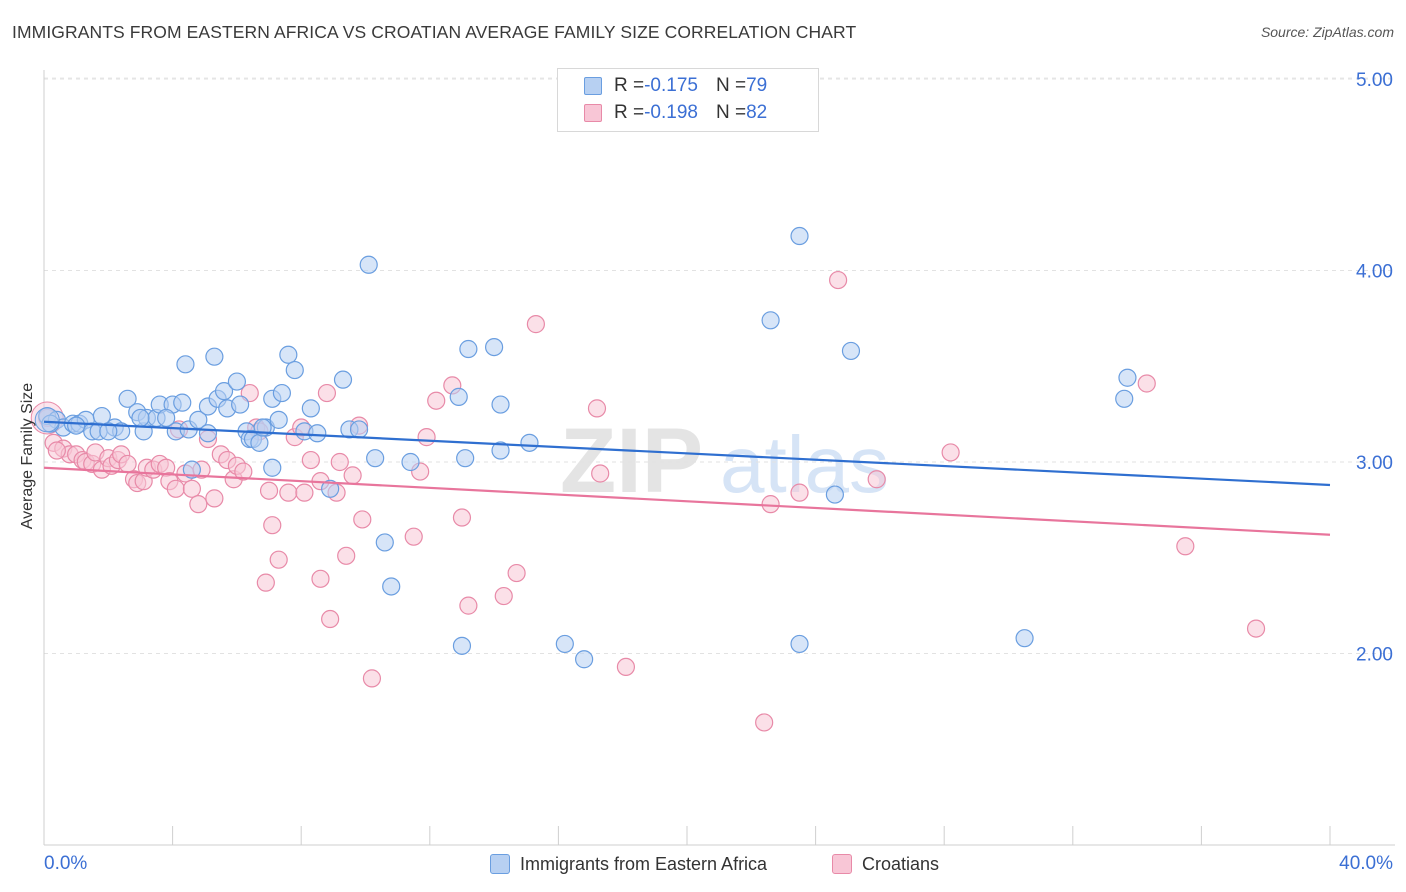  Describe the element at coordinates (1374, 272) in the screenshot. I see `y-tick-label: 4.00` at that location.